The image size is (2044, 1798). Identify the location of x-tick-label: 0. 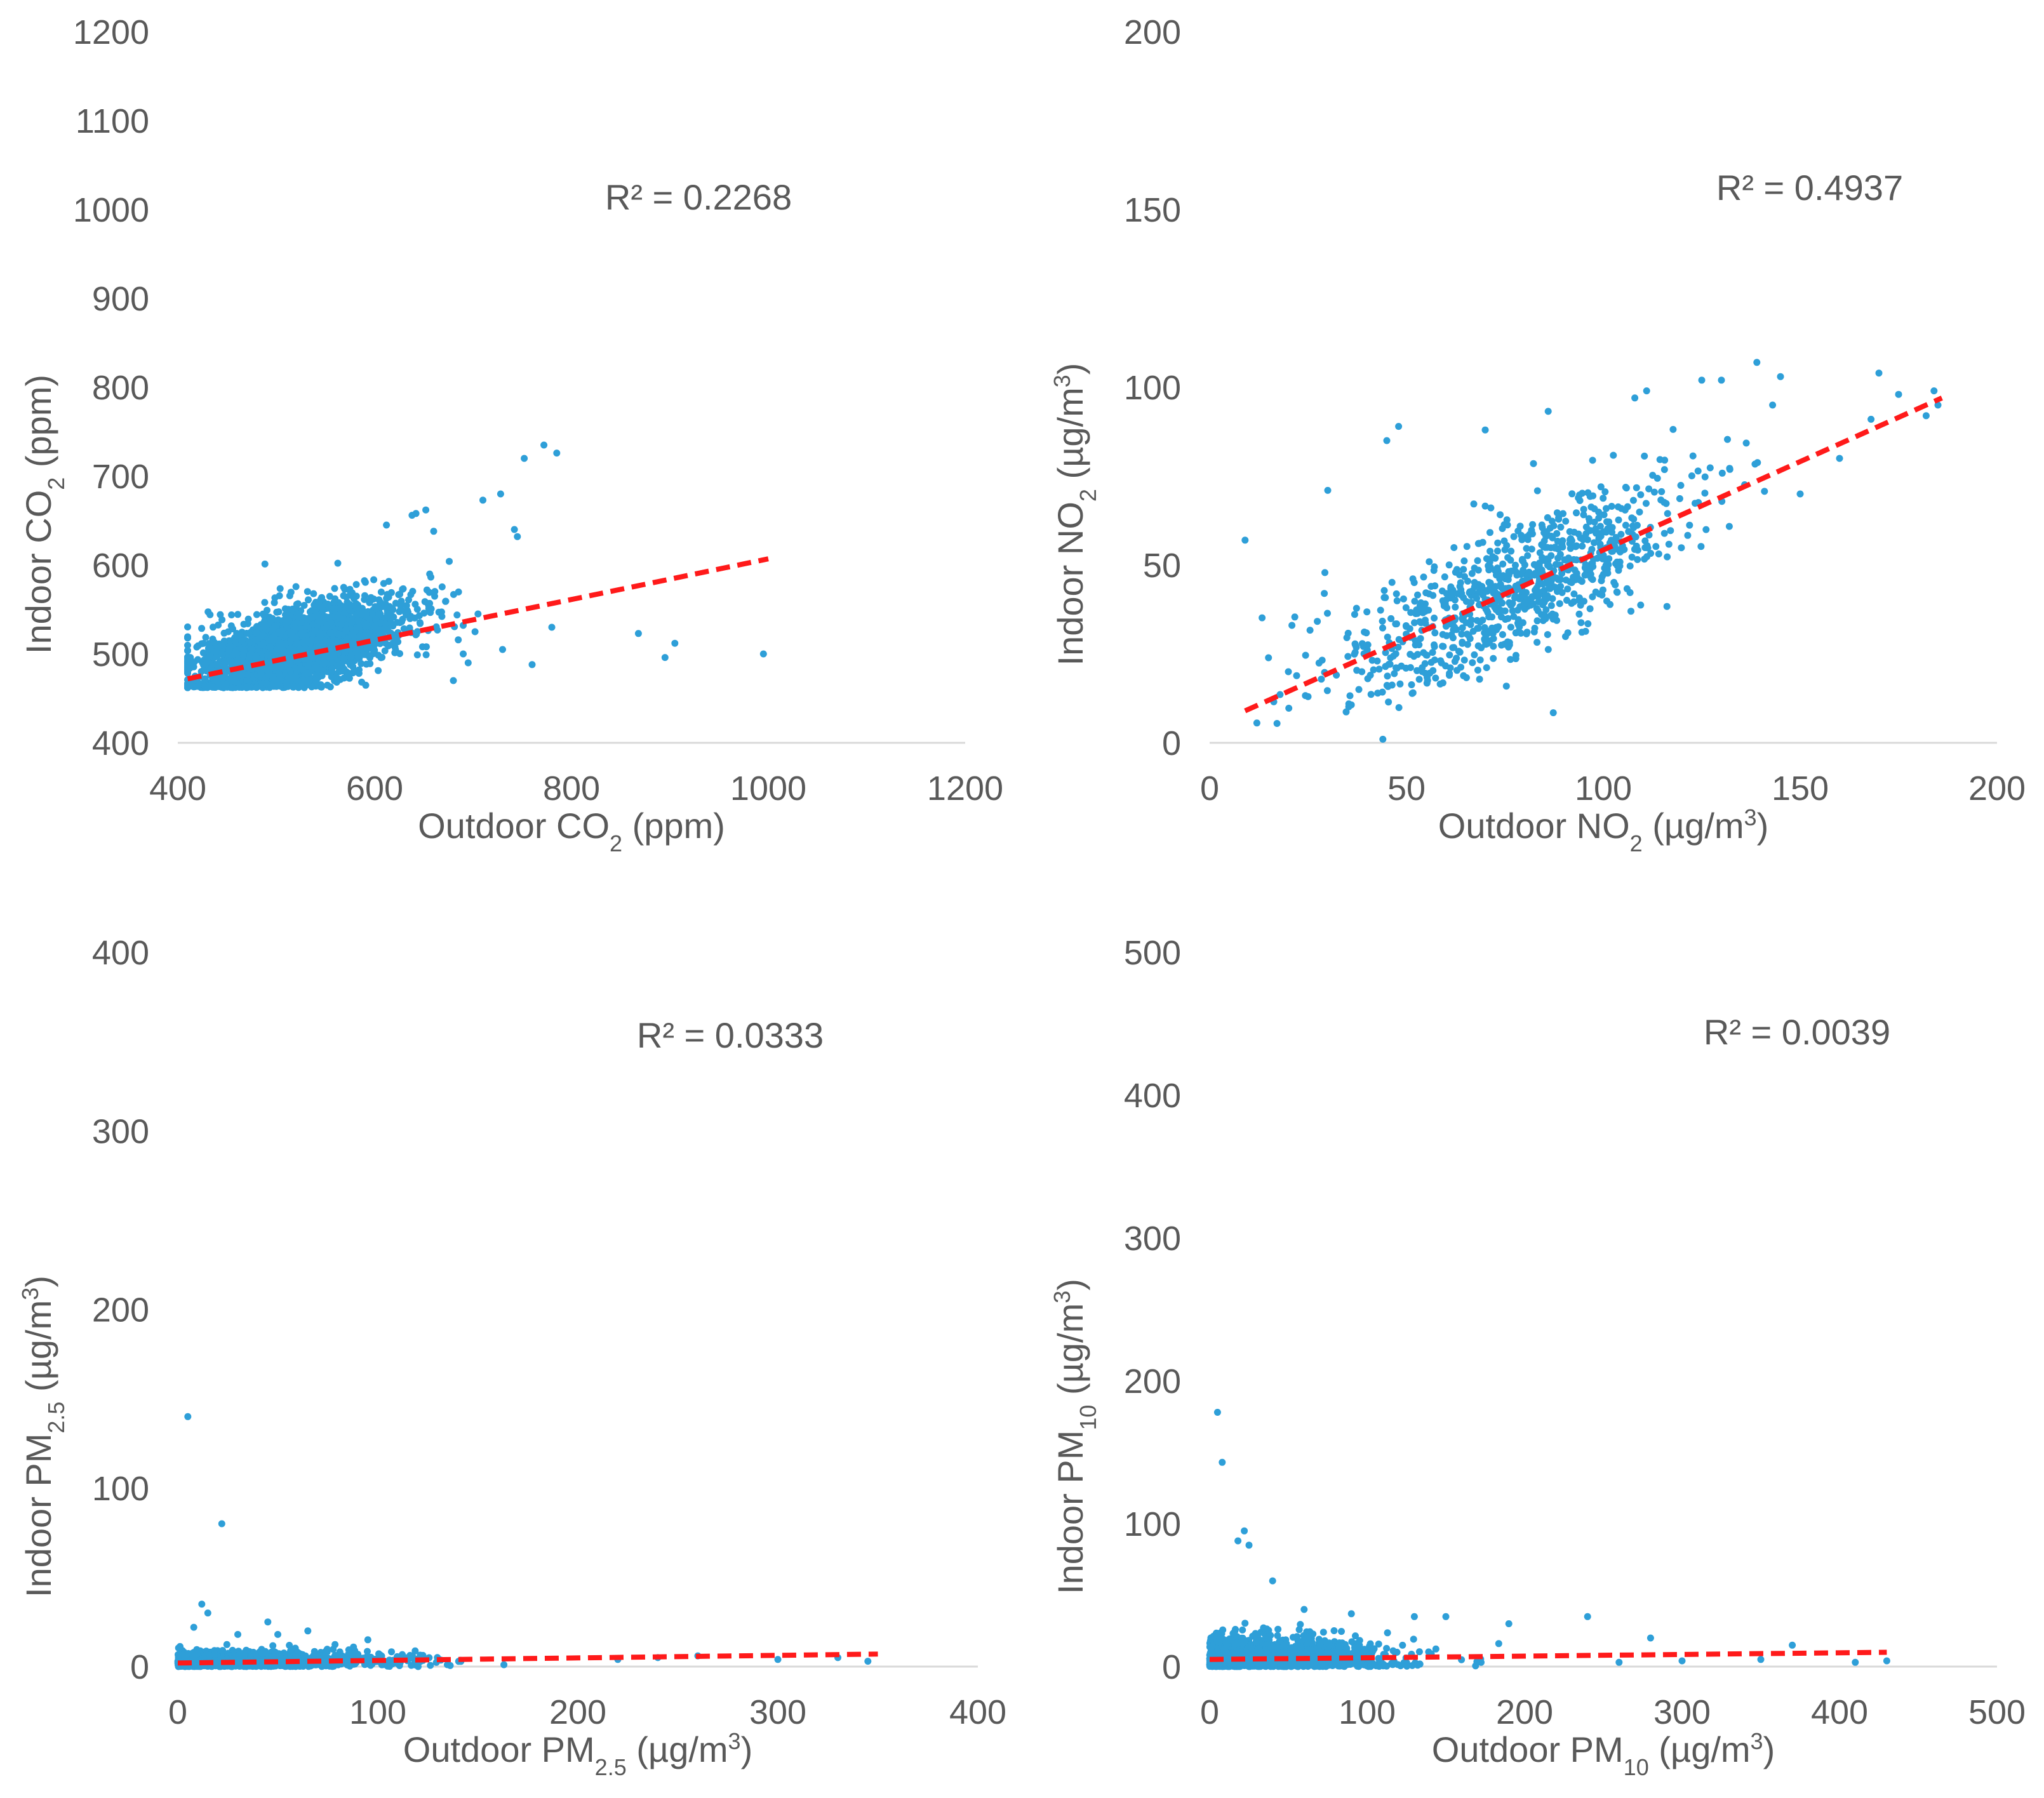
(178, 1712).